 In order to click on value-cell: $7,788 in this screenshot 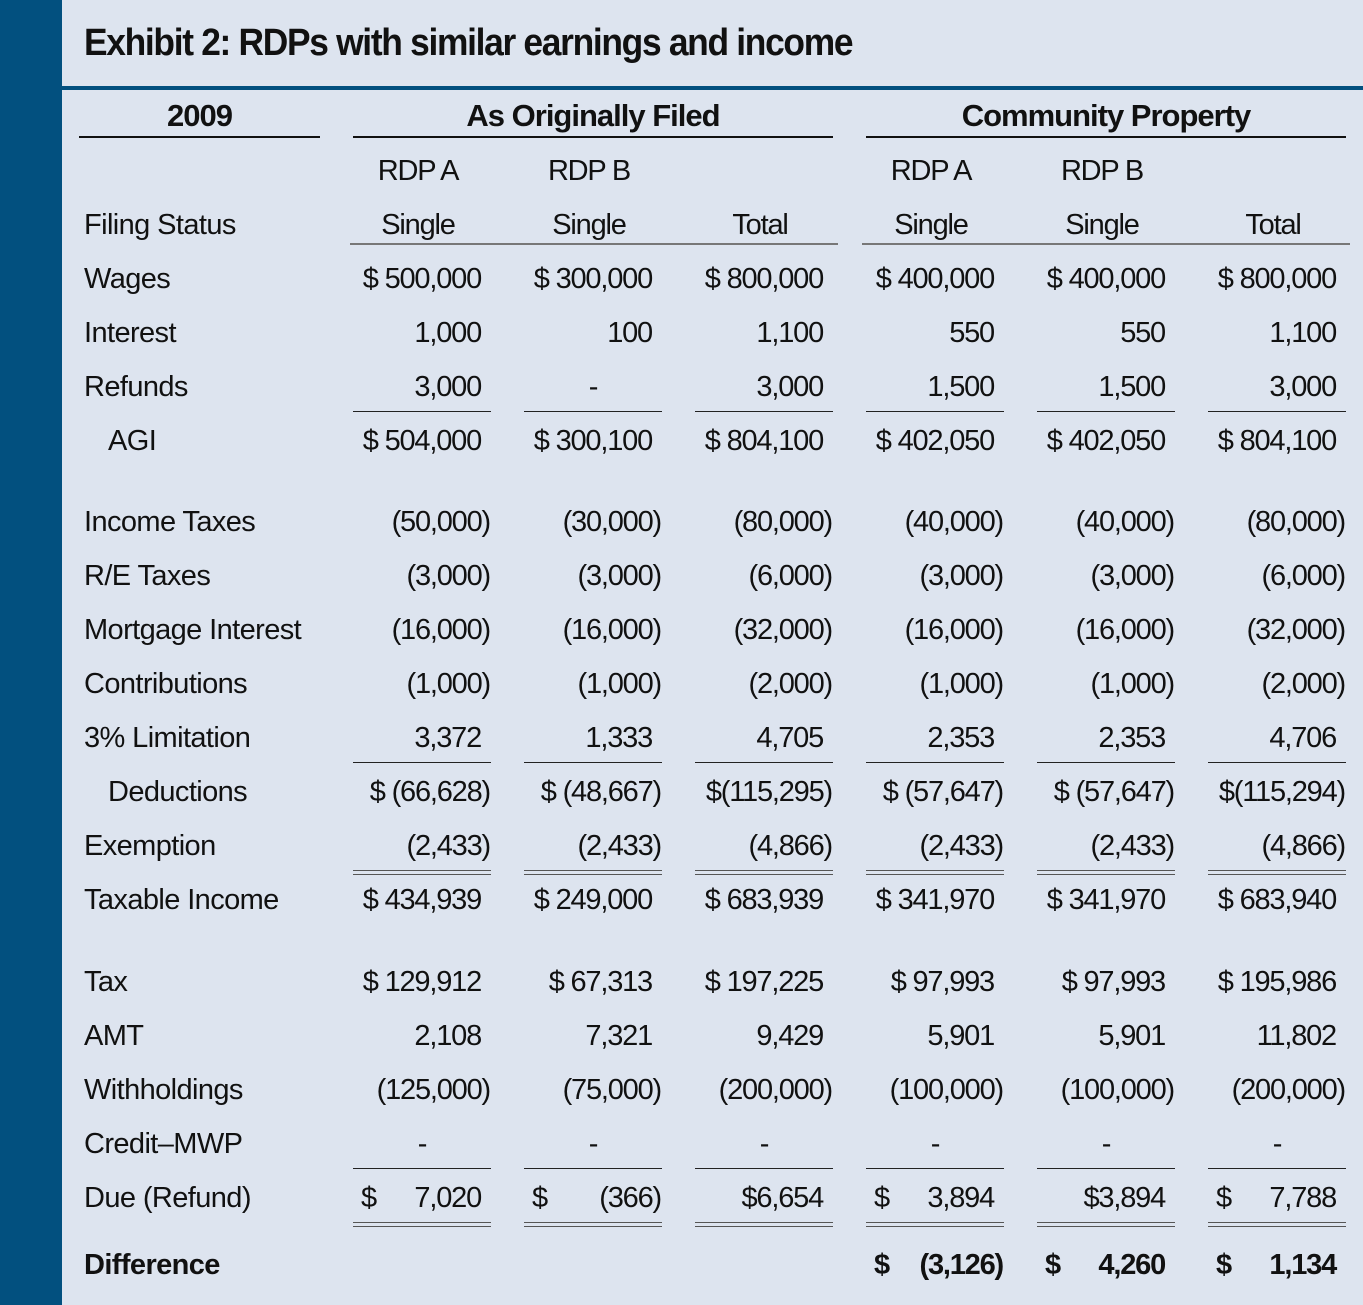, I will do `click(1277, 1198)`.